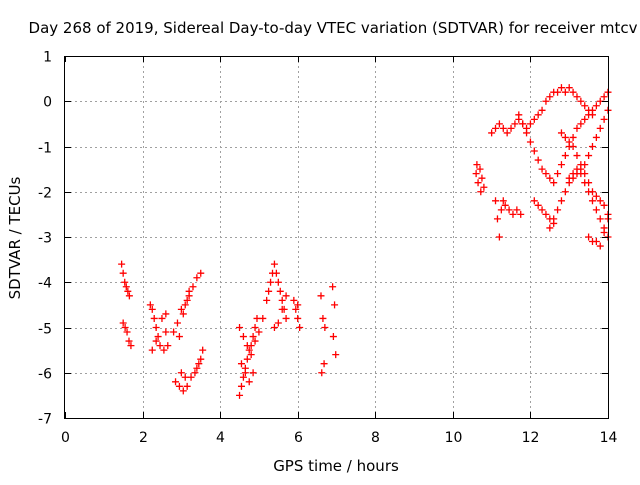 The height and width of the screenshot is (485, 640). What do you see at coordinates (45, 375) in the screenshot?
I see `y-tick-label: -6` at bounding box center [45, 375].